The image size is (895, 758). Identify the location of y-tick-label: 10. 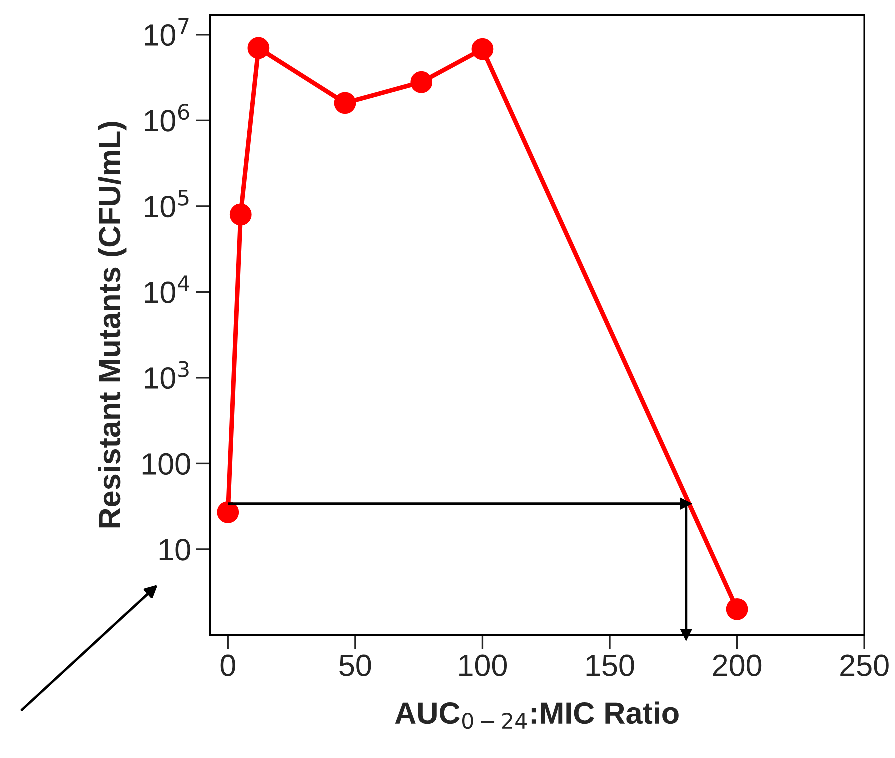
(175, 550).